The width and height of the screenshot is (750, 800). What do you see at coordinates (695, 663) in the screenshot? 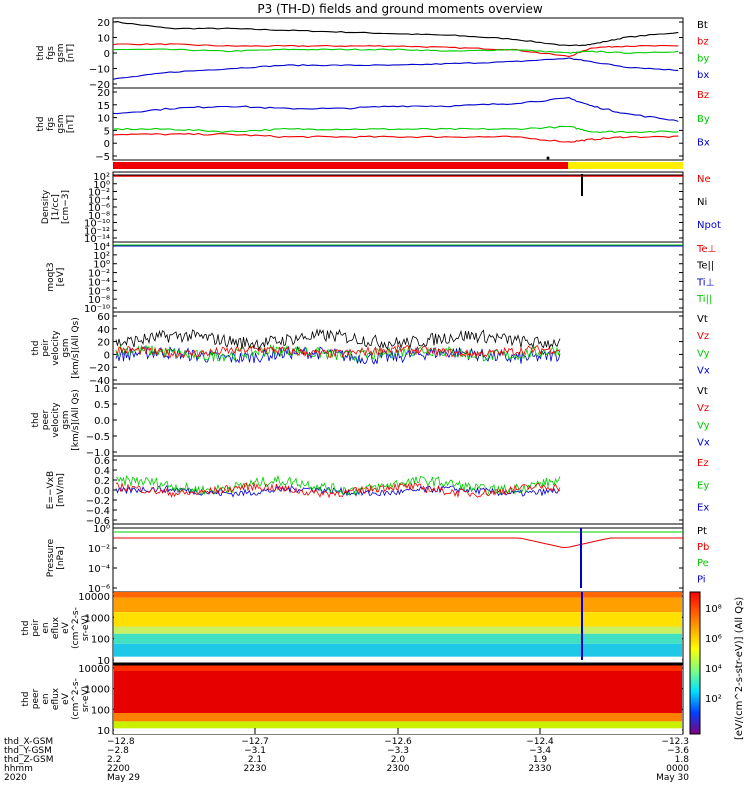
I see `colorbar` at bounding box center [695, 663].